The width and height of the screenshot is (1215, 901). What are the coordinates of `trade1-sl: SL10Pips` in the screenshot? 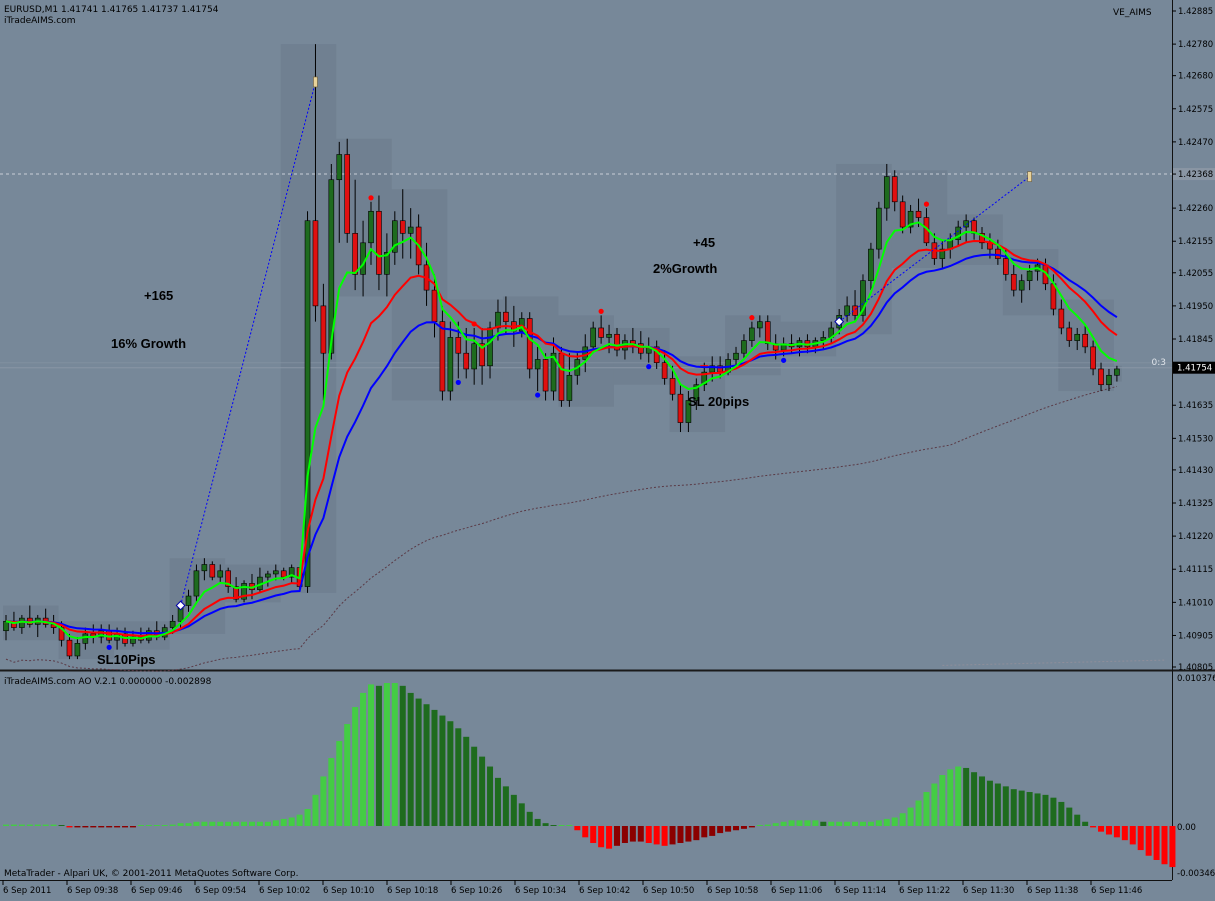 It's located at (126, 659).